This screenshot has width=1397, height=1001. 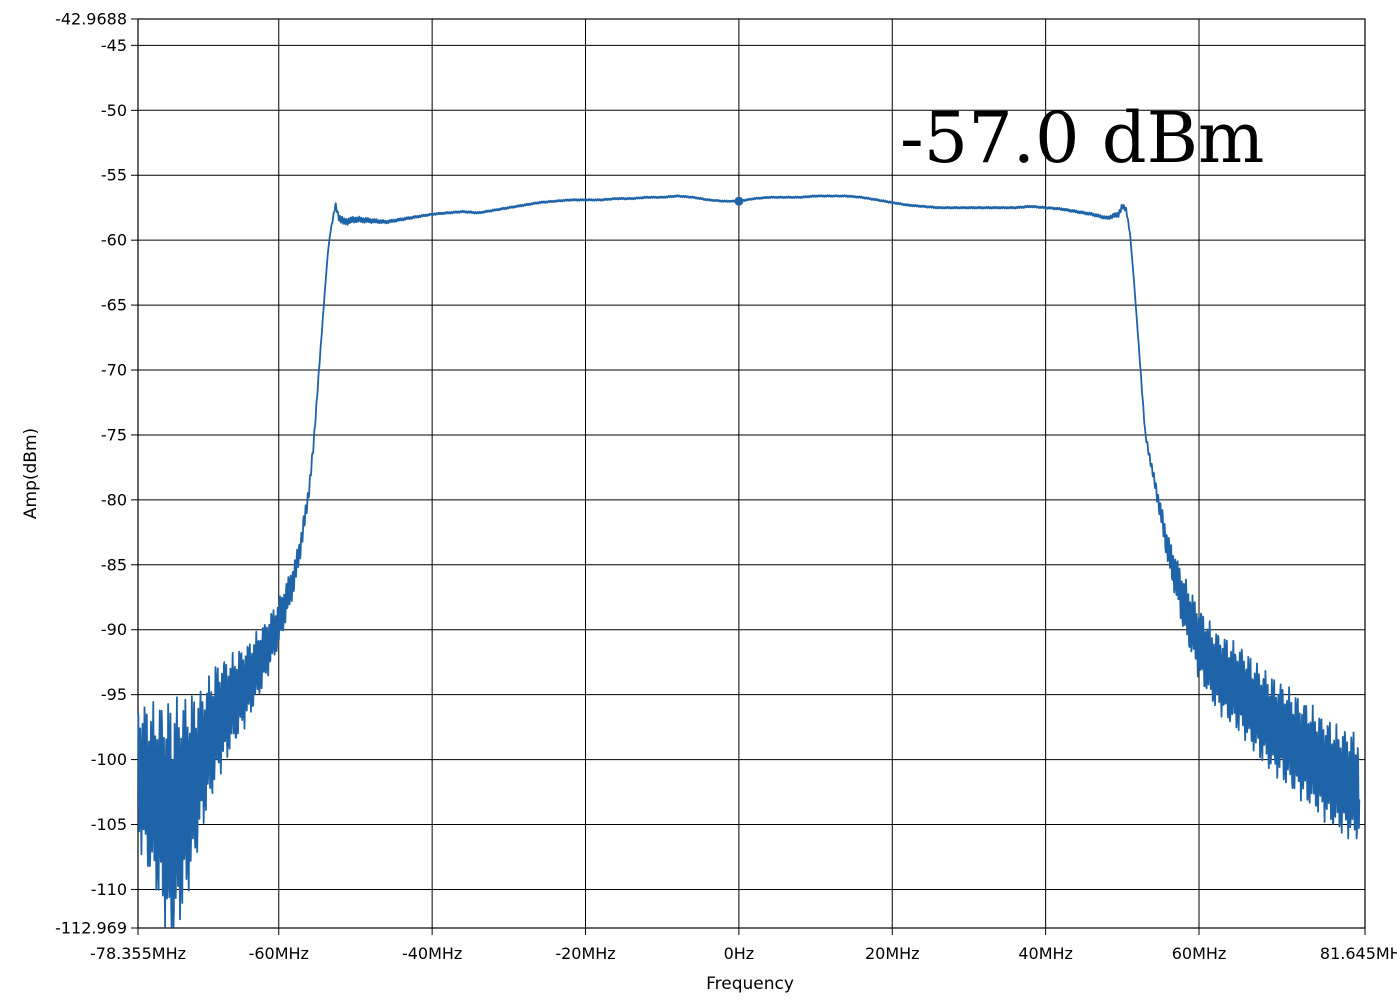 What do you see at coordinates (114, 499) in the screenshot?
I see `y-tick-label: -80` at bounding box center [114, 499].